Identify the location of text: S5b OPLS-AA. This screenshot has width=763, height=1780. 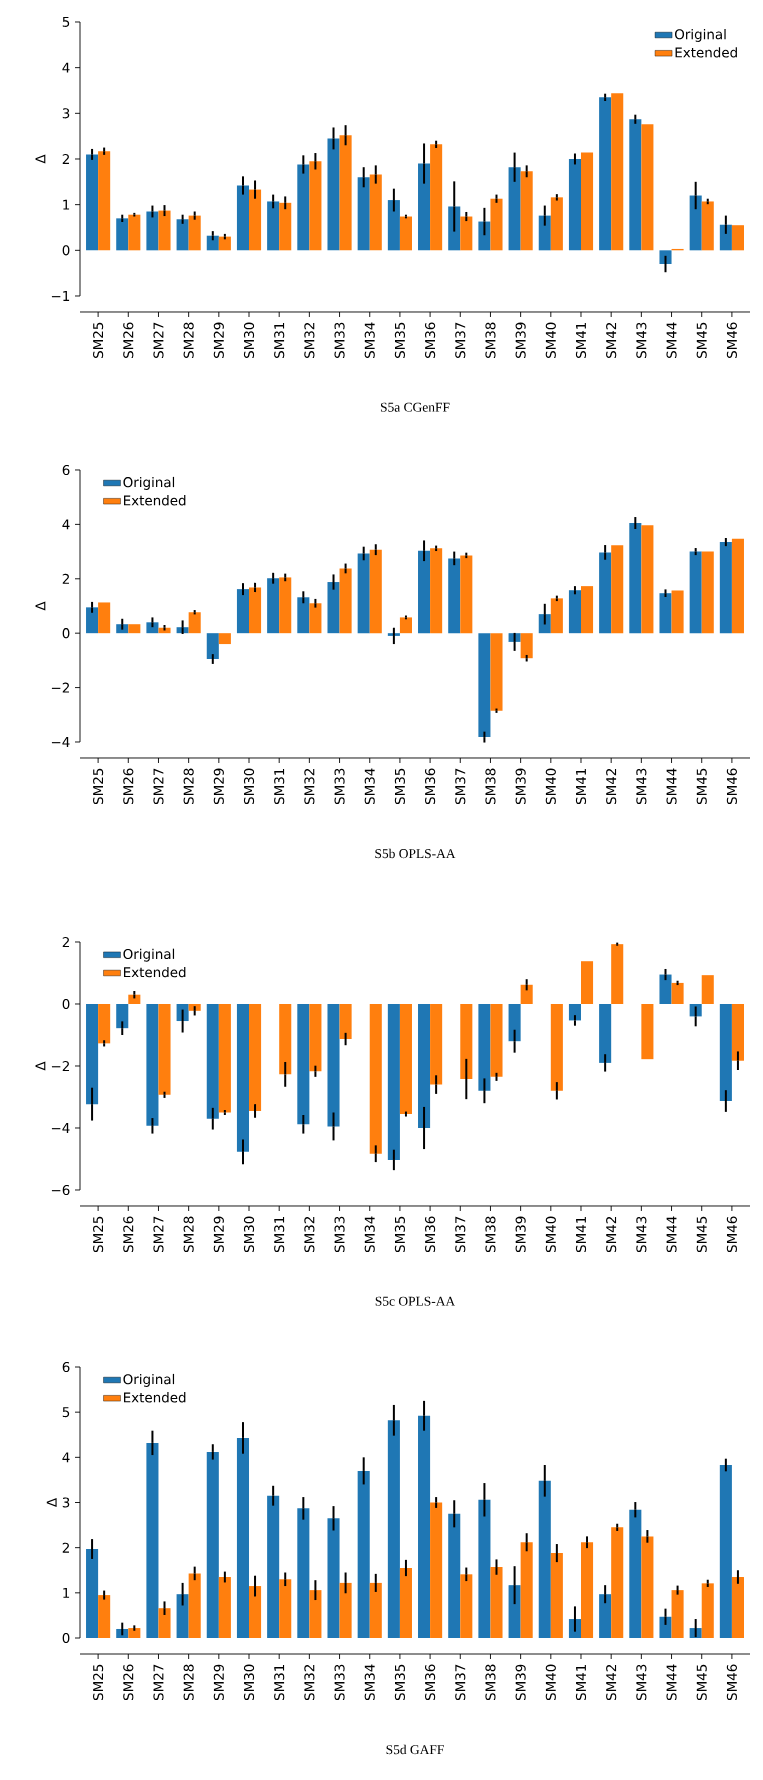
(415, 853).